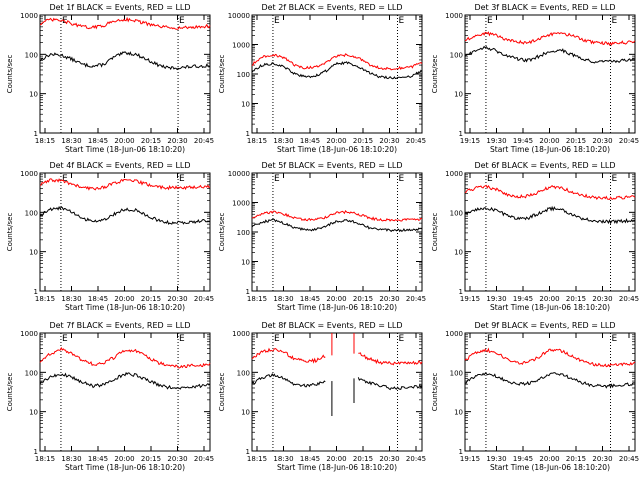  What do you see at coordinates (331, 7) in the screenshot?
I see `plot-title: Det 2f BLACK = Events, RED = LLD` at bounding box center [331, 7].